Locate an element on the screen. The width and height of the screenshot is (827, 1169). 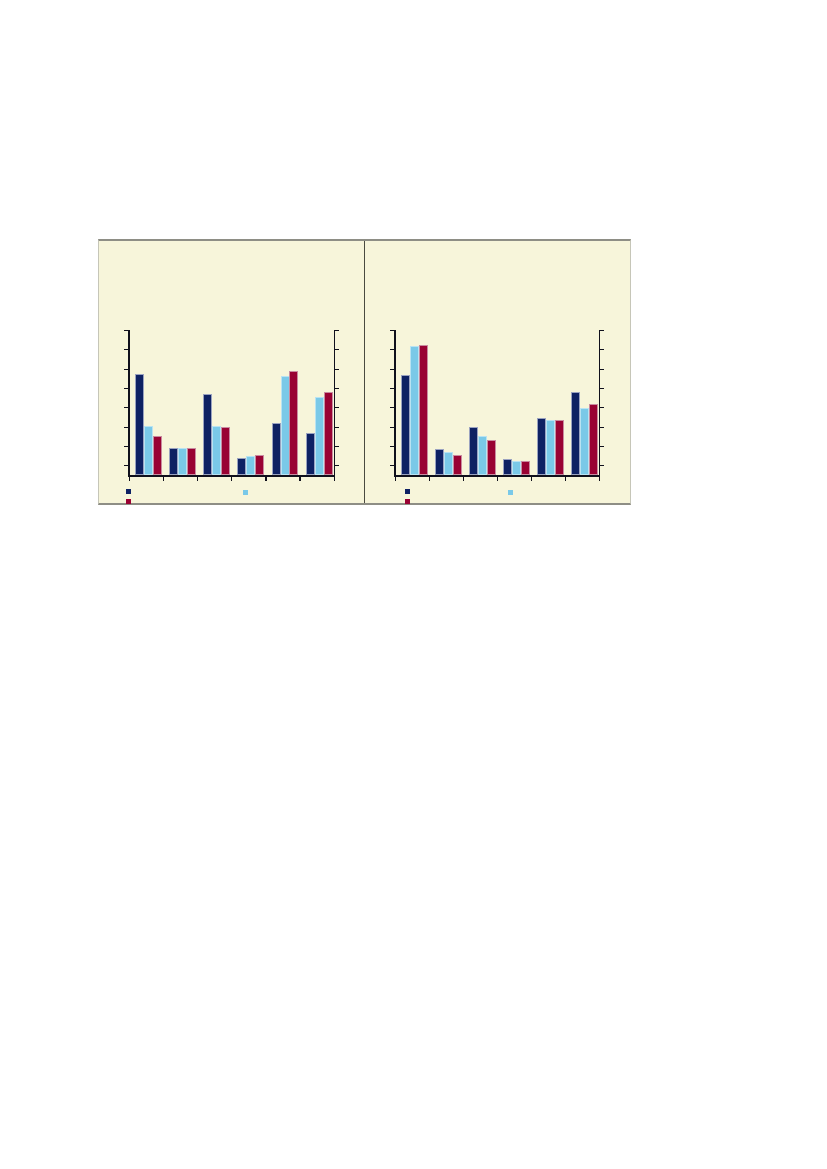
chart-right is located at coordinates (498, 372).